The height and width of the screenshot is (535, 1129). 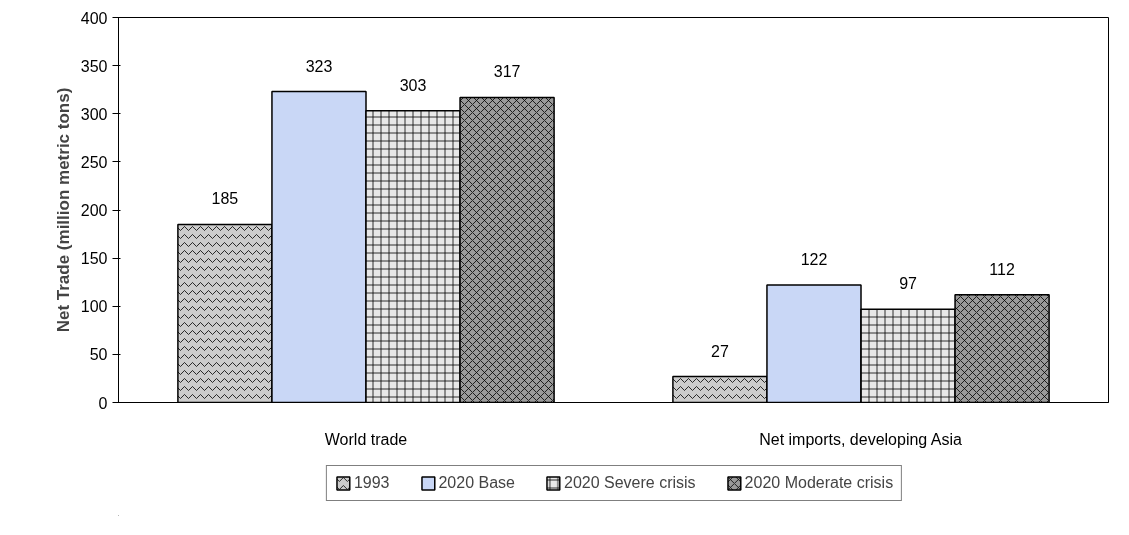 What do you see at coordinates (720, 351) in the screenshot?
I see `data-label: 27` at bounding box center [720, 351].